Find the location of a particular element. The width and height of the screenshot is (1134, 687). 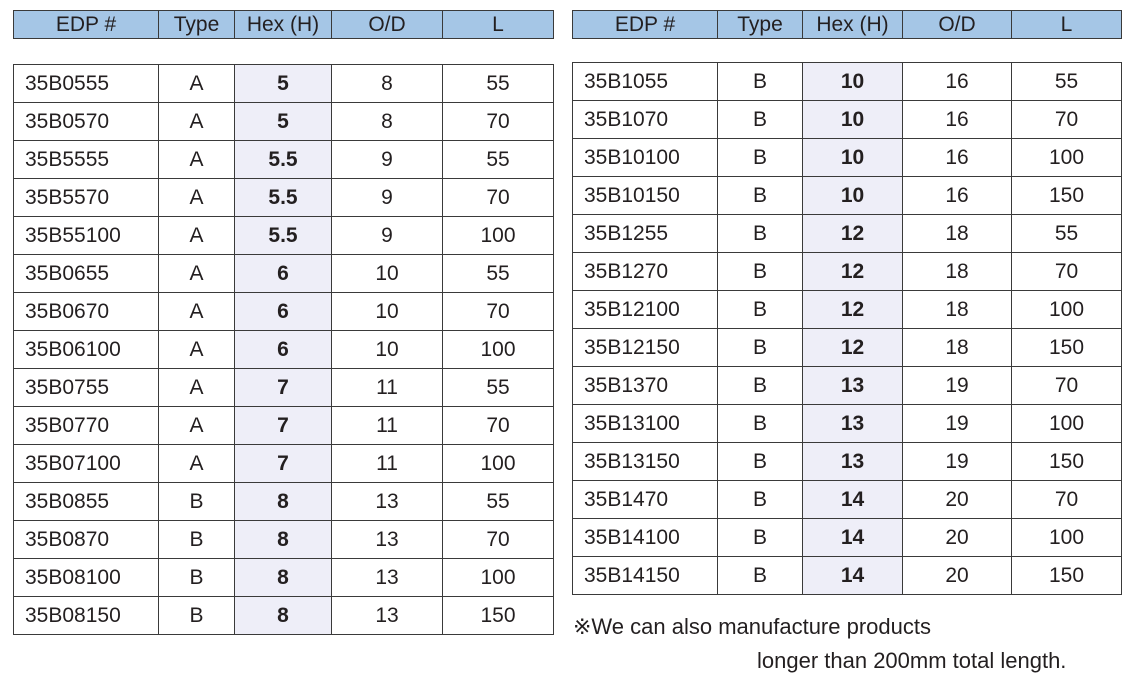

table-row: 35B1270 B 12 18 70 is located at coordinates (847, 271).